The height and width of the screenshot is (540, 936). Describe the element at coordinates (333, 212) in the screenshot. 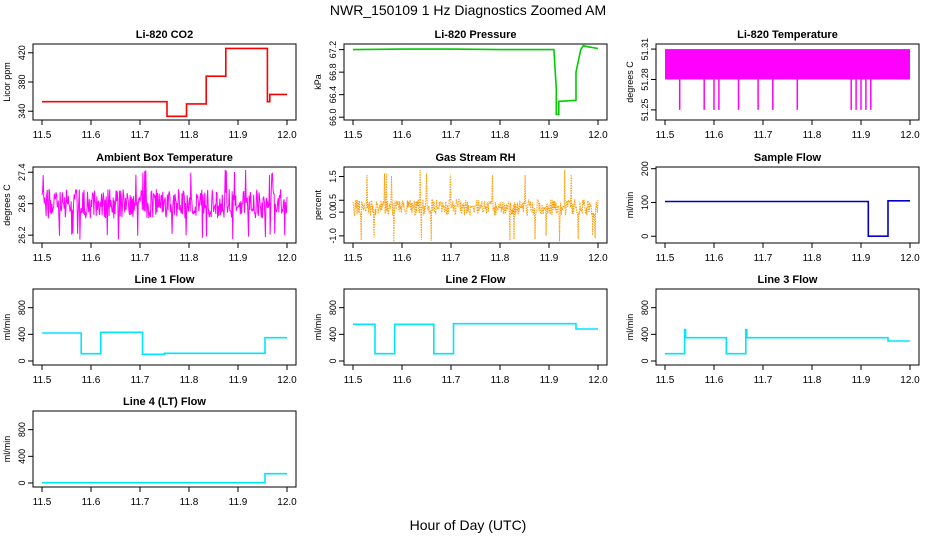

I see `y-tick-label: 0.0` at that location.